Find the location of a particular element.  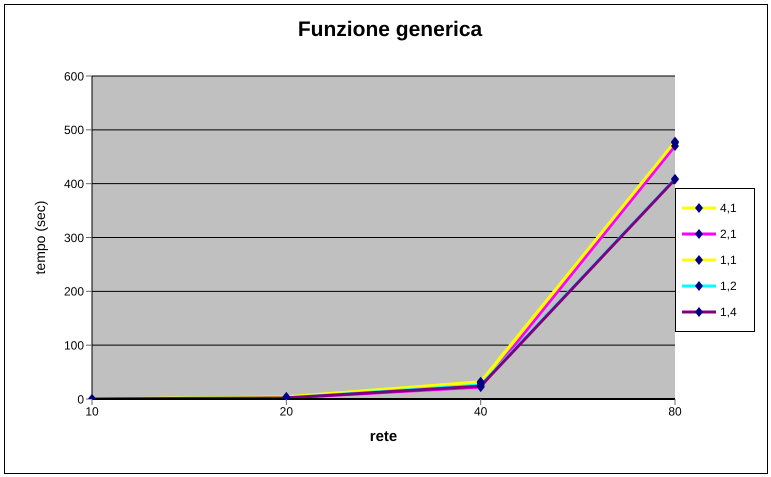

x-tick-label: 10 is located at coordinates (92, 411).